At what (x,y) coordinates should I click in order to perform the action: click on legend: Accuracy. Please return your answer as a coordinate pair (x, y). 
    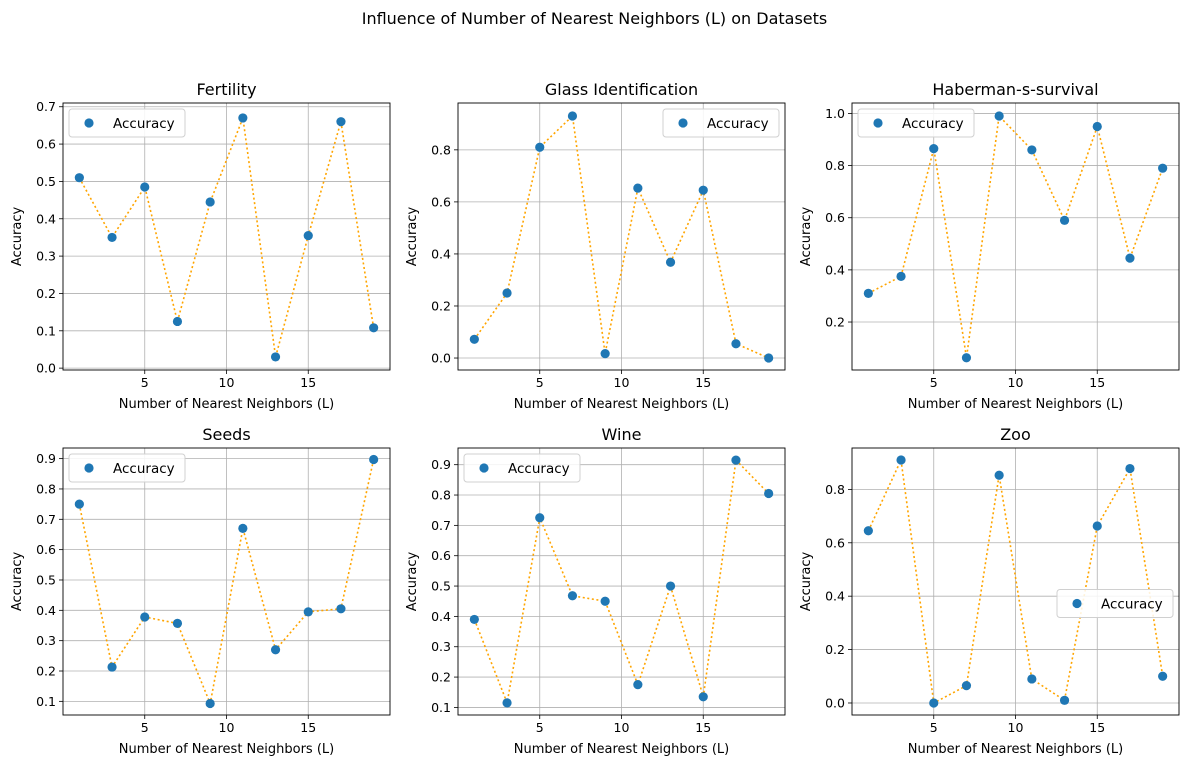
    Looking at the image, I should click on (127, 123).